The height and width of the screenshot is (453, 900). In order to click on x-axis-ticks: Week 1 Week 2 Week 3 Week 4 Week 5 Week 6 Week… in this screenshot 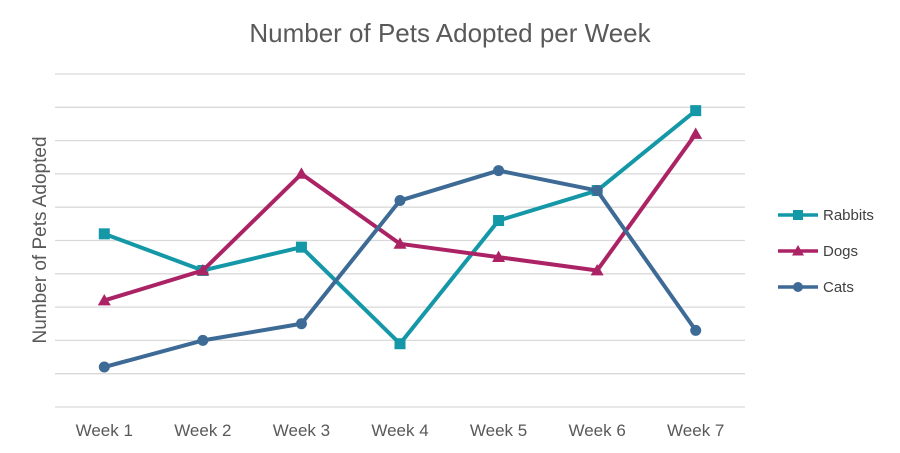, I will do `click(400, 430)`.